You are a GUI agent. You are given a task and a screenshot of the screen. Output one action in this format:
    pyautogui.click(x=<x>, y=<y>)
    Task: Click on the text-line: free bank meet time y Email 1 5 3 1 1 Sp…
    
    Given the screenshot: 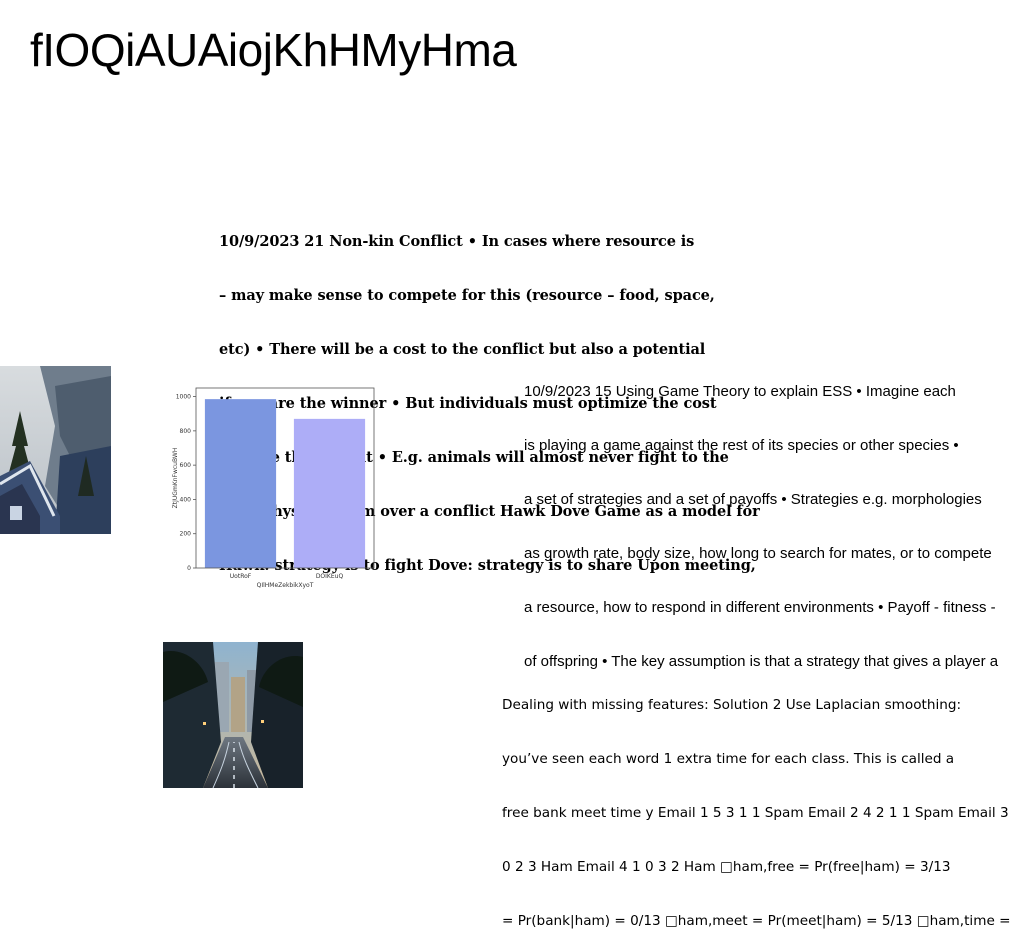 What is the action you would take?
    pyautogui.click(x=755, y=813)
    